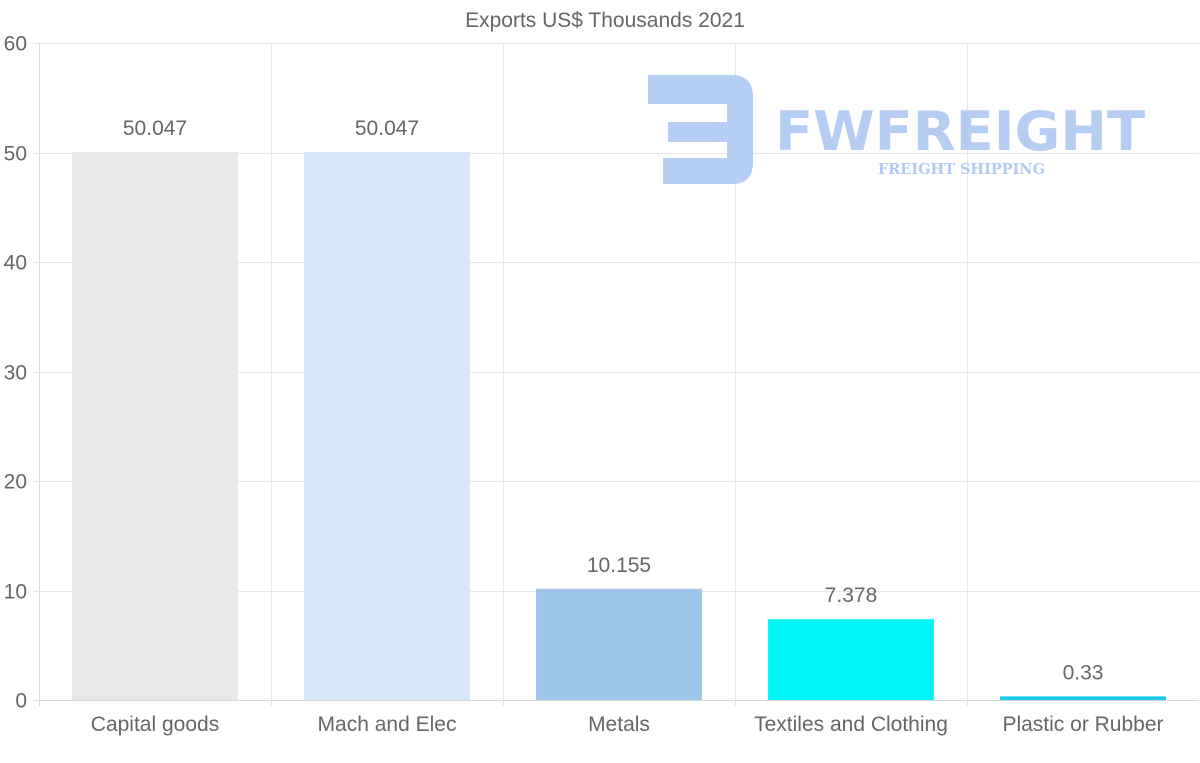  What do you see at coordinates (387, 724) in the screenshot?
I see `x-tick-label: Mach and Elec` at bounding box center [387, 724].